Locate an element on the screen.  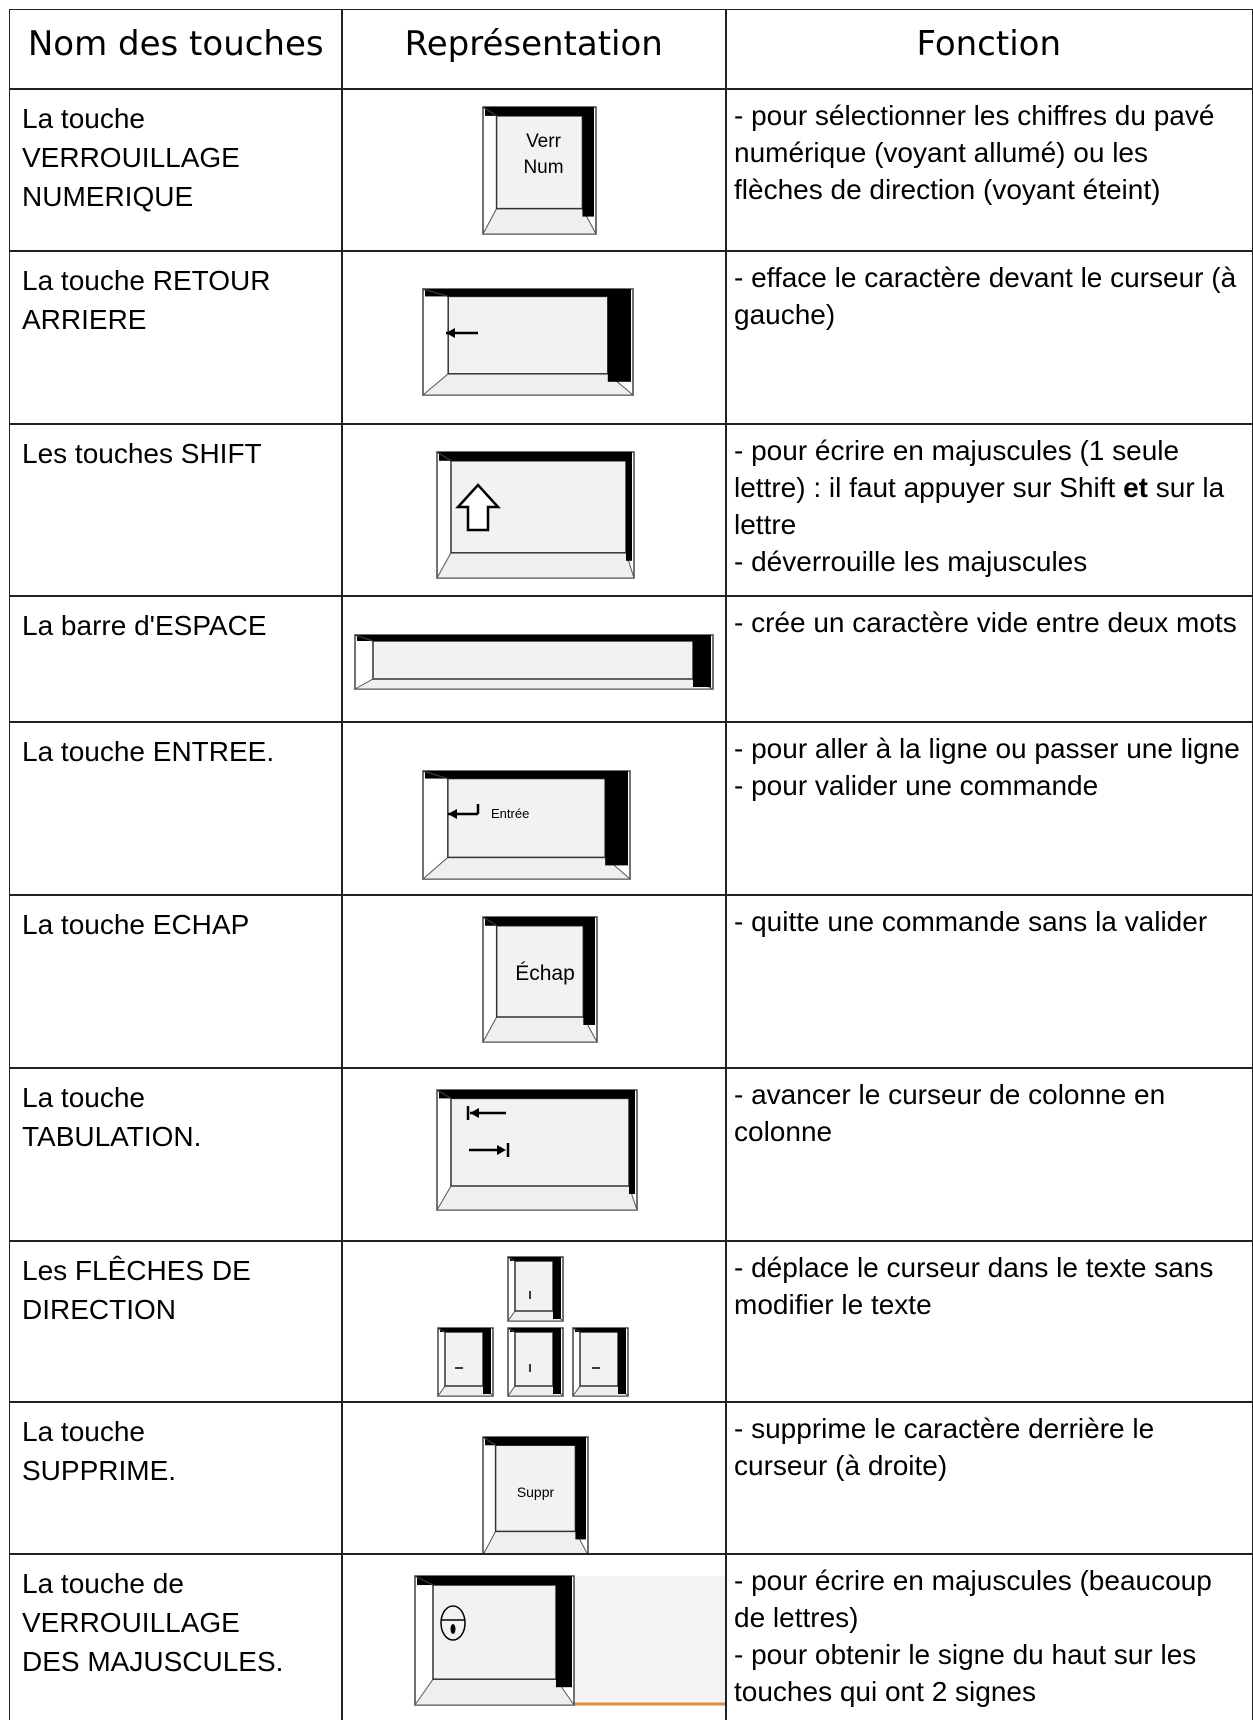
key-name: Les FLÊCHES DE DIRECTION is located at coordinates (176, 1321).